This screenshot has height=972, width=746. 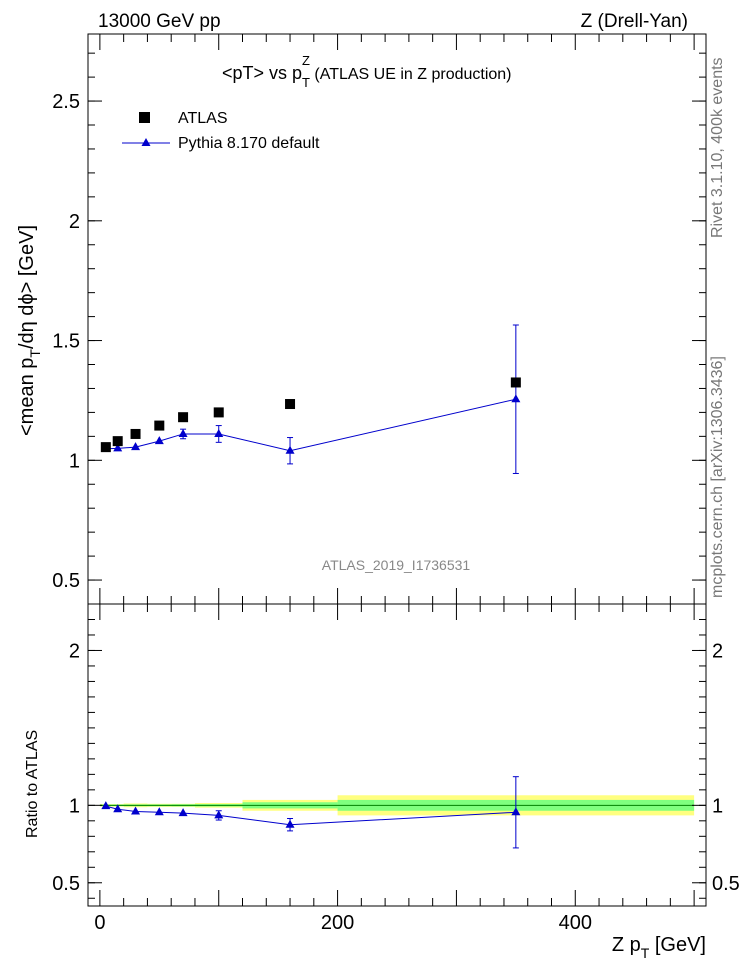 What do you see at coordinates (221, 131) in the screenshot?
I see `legend: ATLAS Pythia 8.170 default` at bounding box center [221, 131].